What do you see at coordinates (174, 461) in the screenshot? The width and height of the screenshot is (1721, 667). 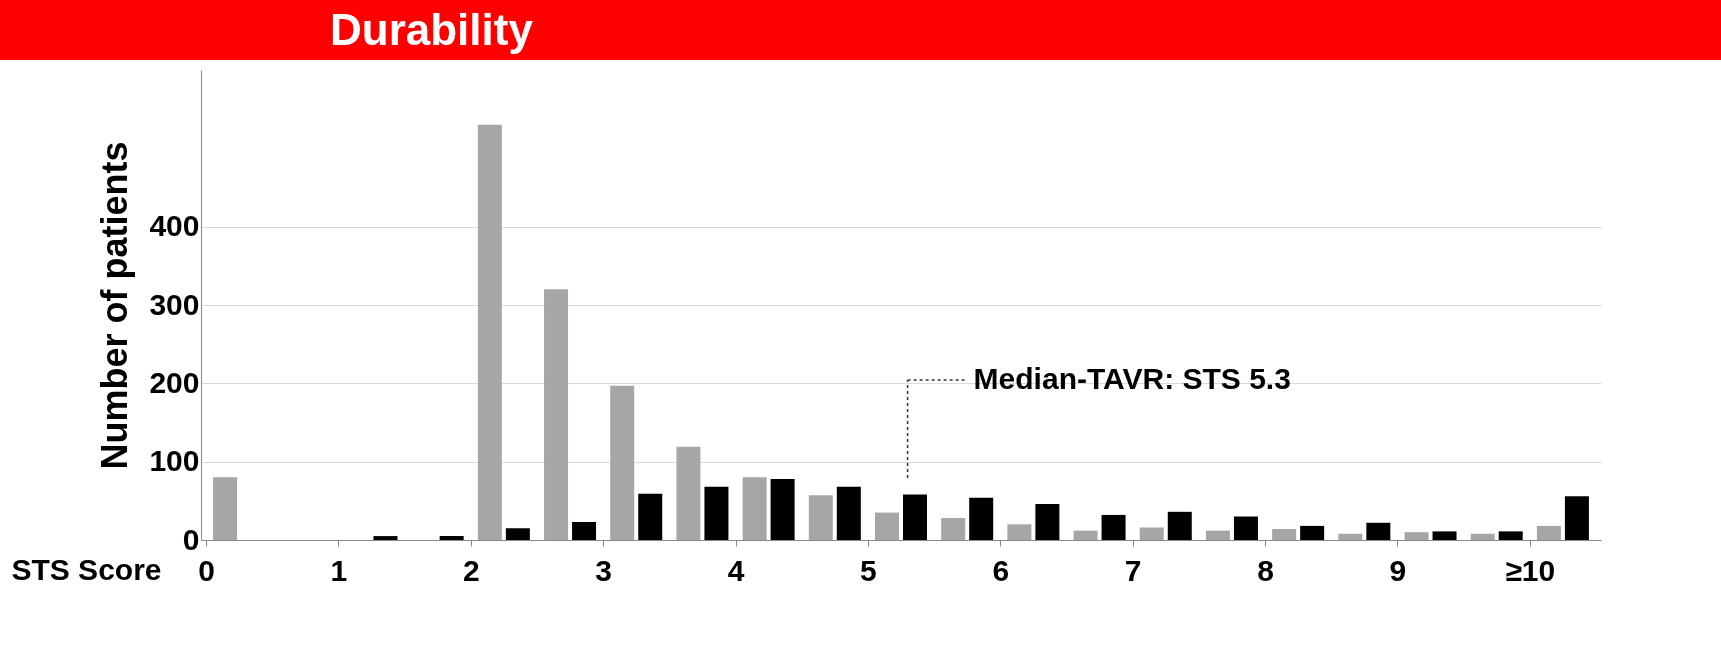 I see `y-tick-label: 100` at bounding box center [174, 461].